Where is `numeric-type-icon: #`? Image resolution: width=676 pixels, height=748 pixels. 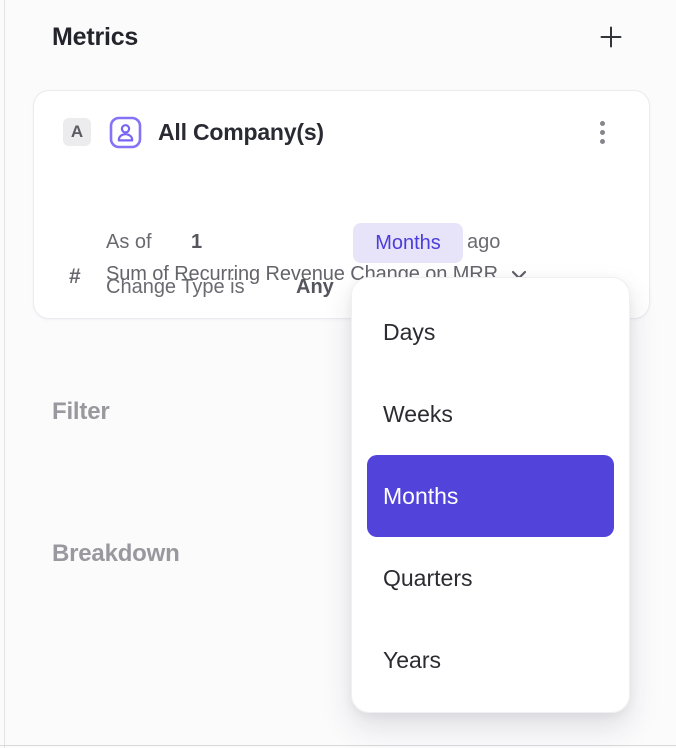 numeric-type-icon: # is located at coordinates (75, 276).